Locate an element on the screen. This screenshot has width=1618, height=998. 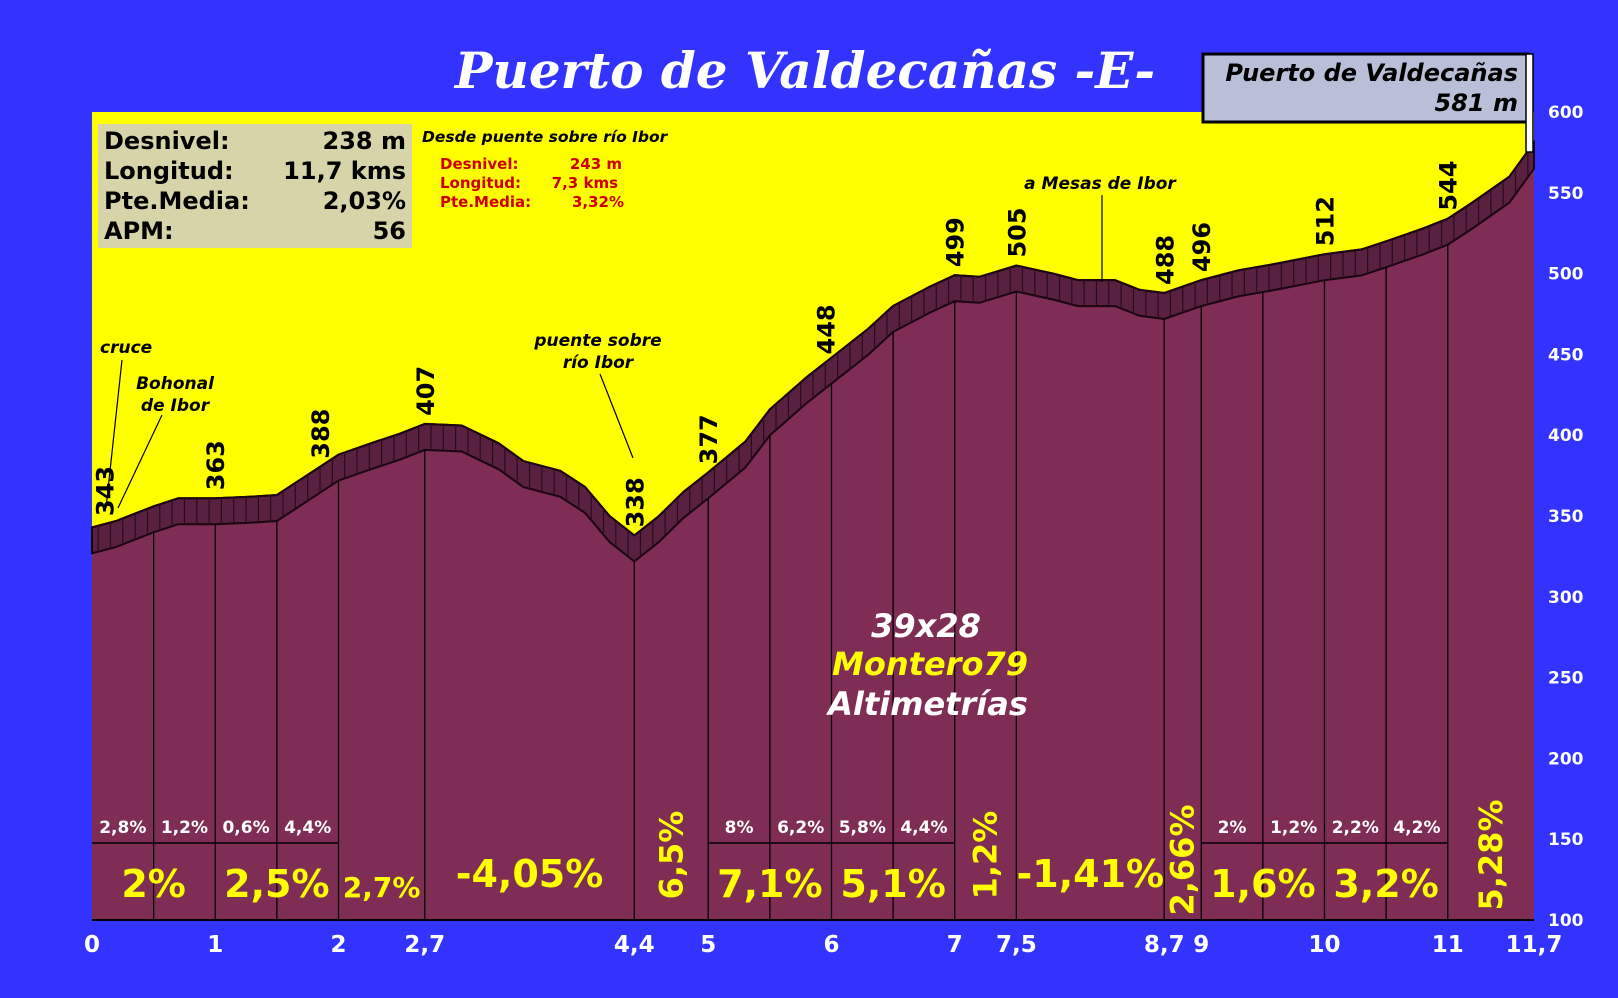
credit-site: Altimetrías is located at coordinates (926, 704).